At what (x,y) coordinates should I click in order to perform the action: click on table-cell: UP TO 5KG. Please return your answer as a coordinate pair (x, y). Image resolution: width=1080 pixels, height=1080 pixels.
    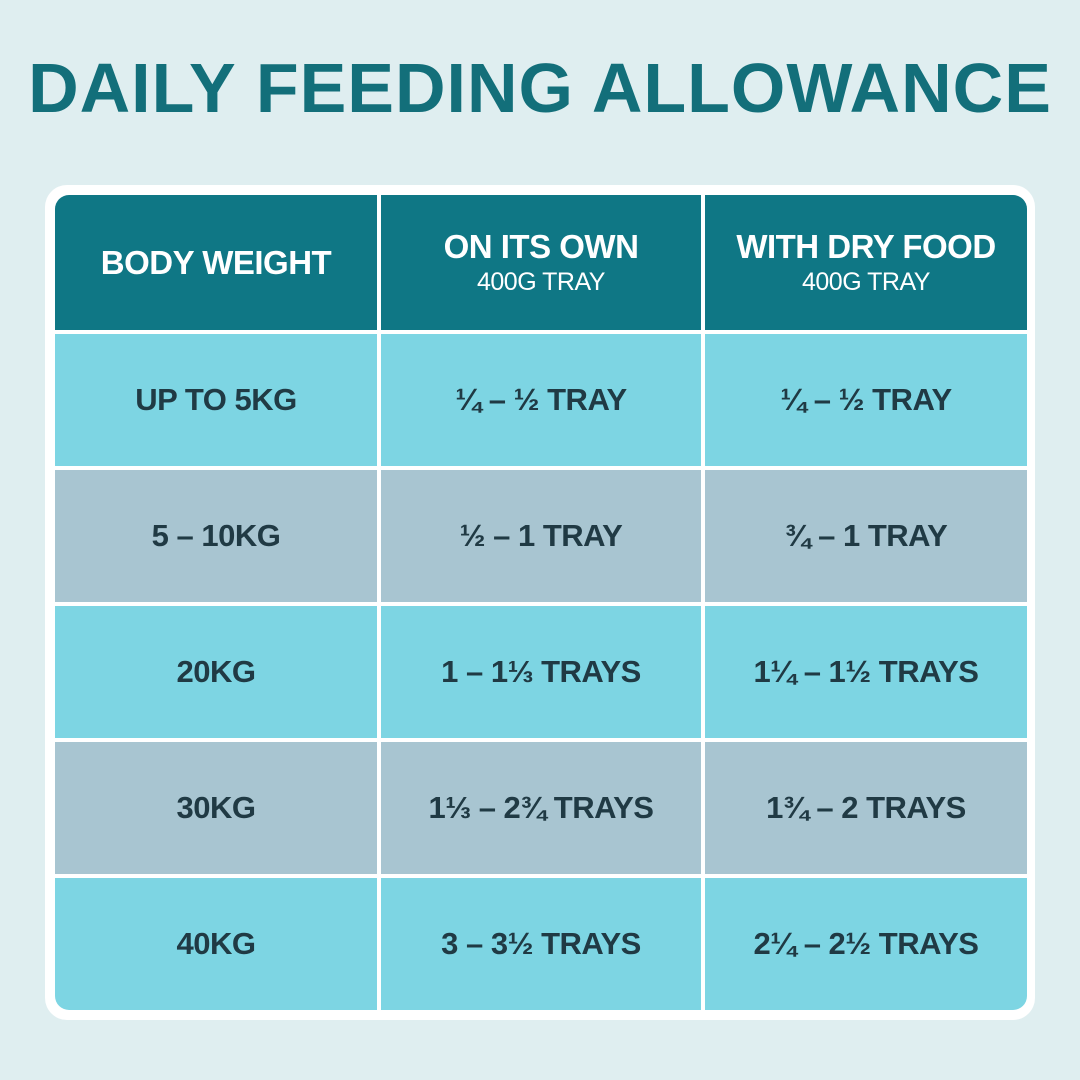
    Looking at the image, I should click on (216, 400).